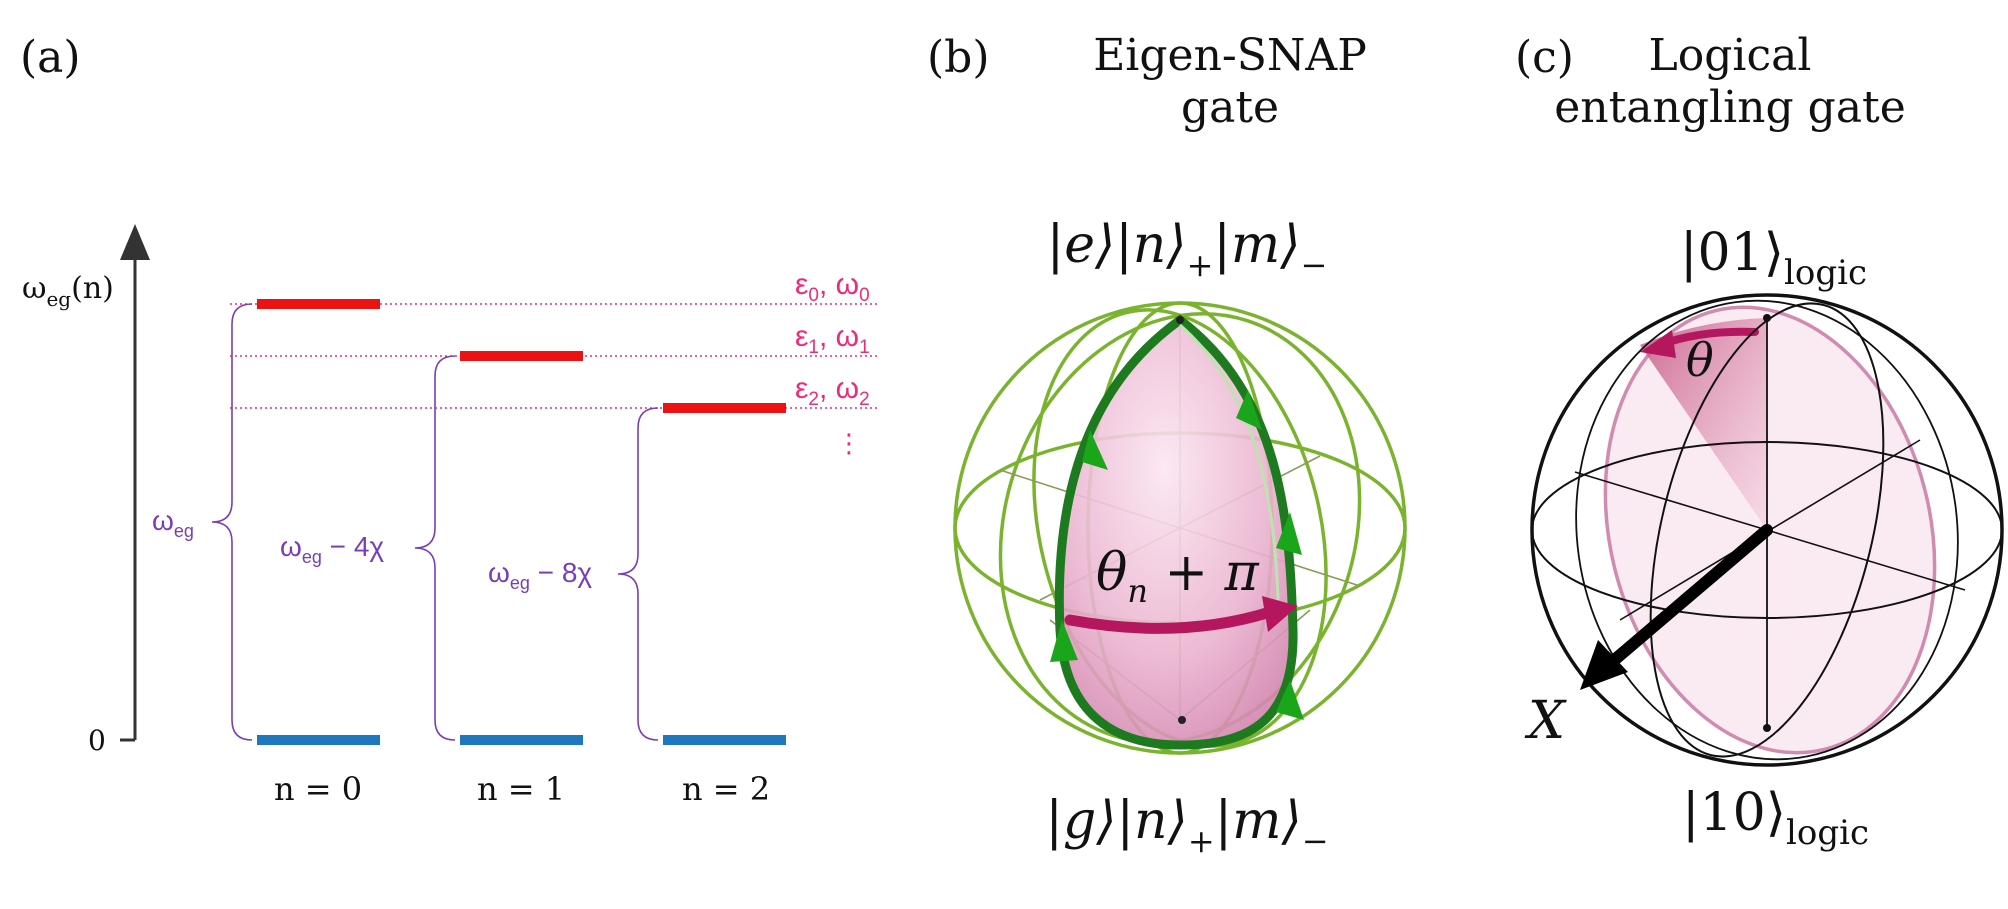 The width and height of the screenshot is (2008, 909). What do you see at coordinates (1730, 107) in the screenshot?
I see `panel-c-title-line2: entangling gate` at bounding box center [1730, 107].